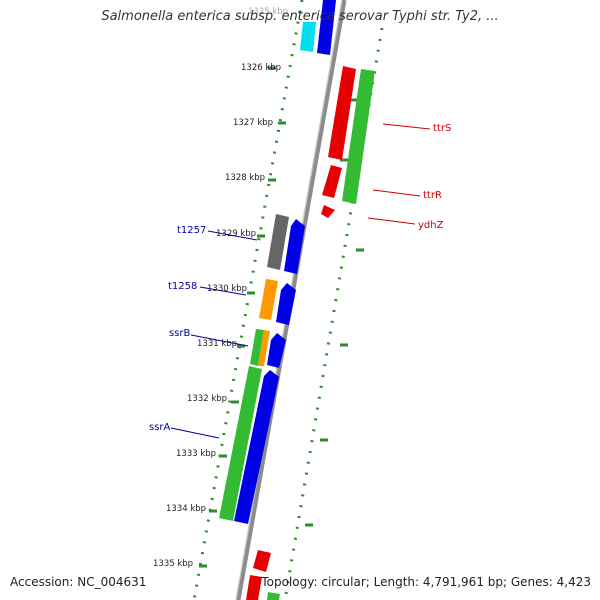 Image resolution: width=600 pixels, height=600 pixels. Describe the element at coordinates (245, 178) in the screenshot. I see `tick-label: 1328 kbp` at that location.